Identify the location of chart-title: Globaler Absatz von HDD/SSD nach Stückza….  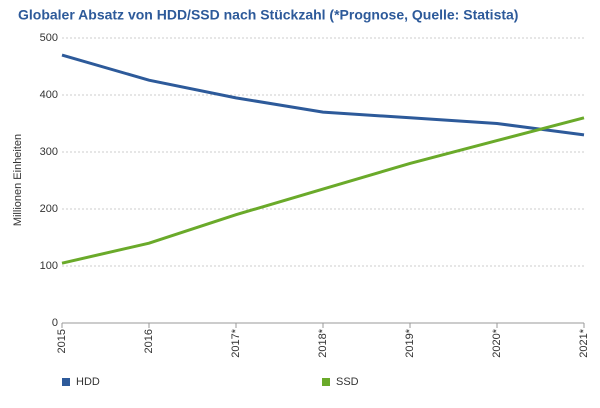
(268, 15).